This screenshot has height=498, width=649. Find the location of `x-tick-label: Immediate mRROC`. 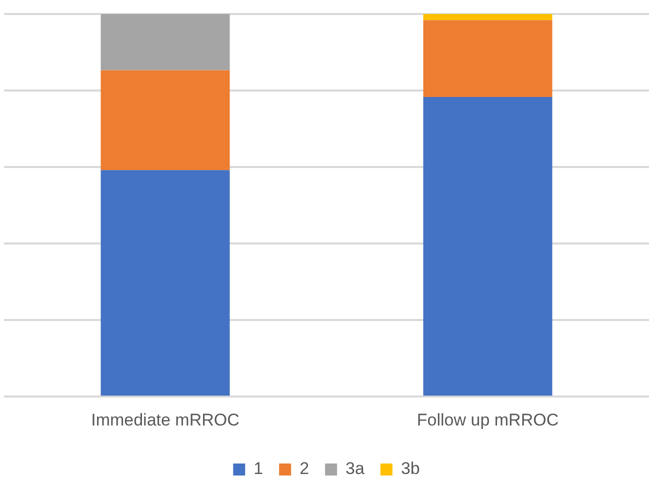

x-tick-label: Immediate mRROC is located at coordinates (165, 420).